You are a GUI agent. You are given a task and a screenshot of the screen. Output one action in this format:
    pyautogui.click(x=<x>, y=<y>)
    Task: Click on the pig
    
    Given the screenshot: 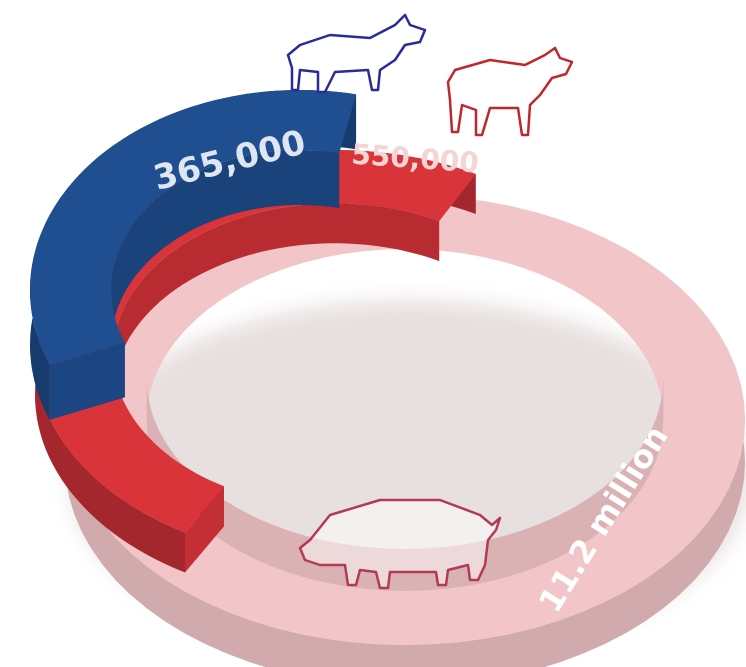 What is the action you would take?
    pyautogui.click(x=400, y=544)
    